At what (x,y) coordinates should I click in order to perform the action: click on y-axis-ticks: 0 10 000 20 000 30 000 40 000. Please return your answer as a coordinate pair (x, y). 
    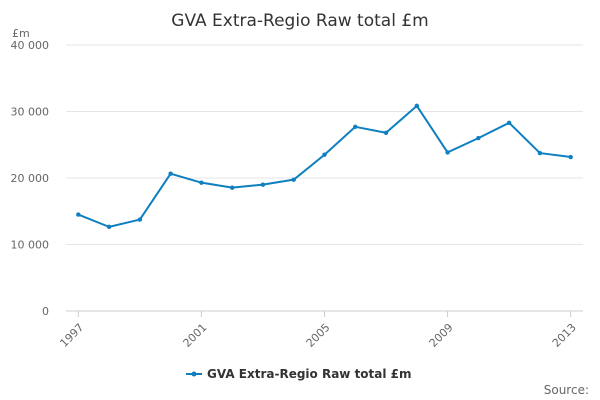
    Looking at the image, I should click on (30, 178).